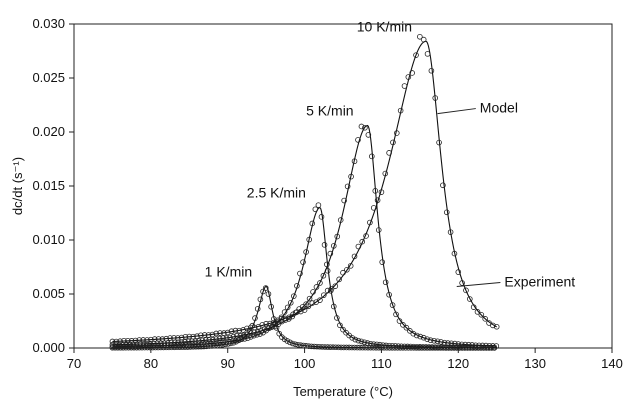 This screenshot has height=410, width=640. Describe the element at coordinates (48, 239) in the screenshot. I see `y-tick-label: 0.010` at that location.